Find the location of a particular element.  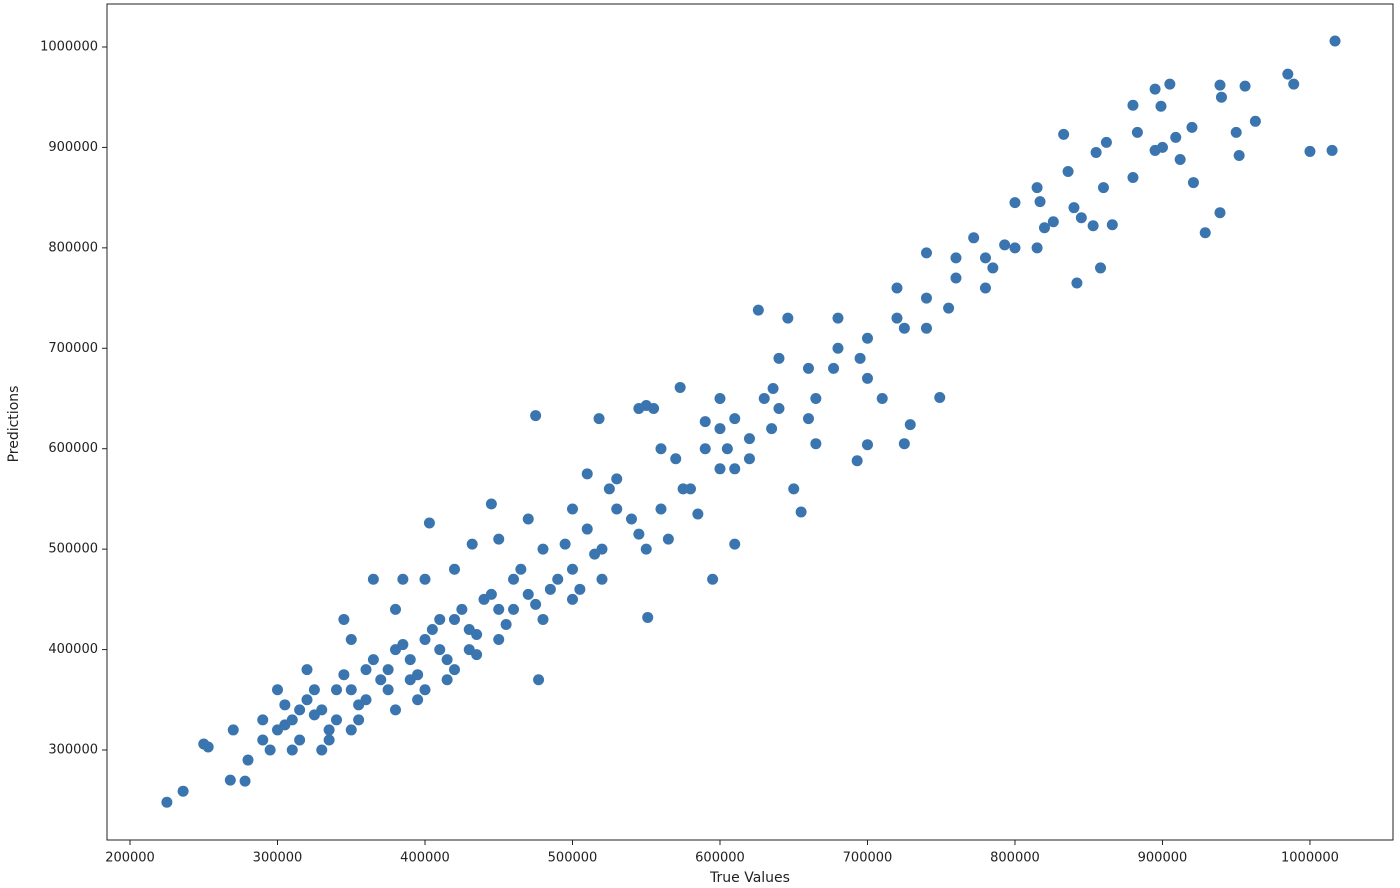

y-tick-label: 700000 is located at coordinates (73, 348).